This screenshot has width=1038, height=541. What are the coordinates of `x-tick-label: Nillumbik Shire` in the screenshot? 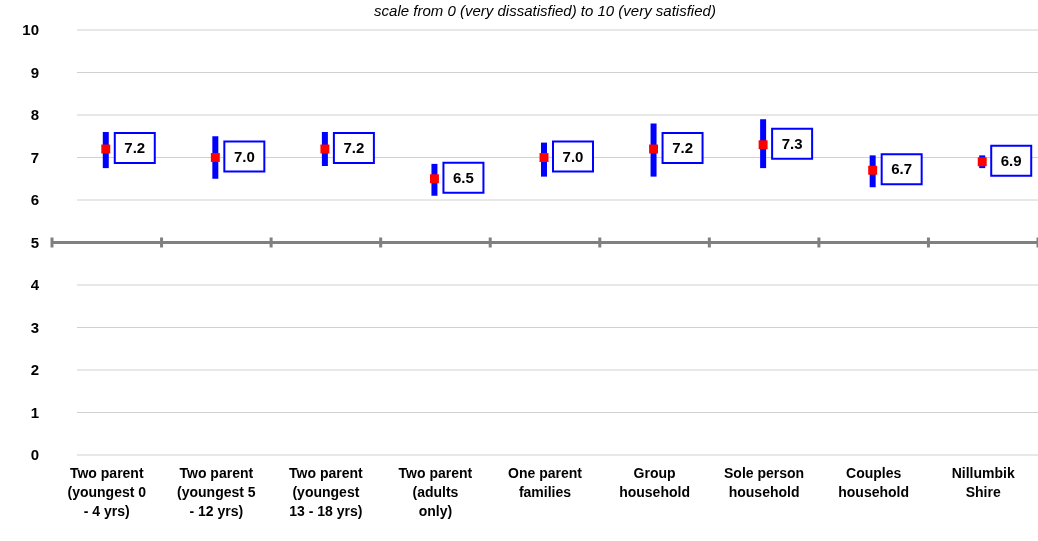 It's located at (983, 482).